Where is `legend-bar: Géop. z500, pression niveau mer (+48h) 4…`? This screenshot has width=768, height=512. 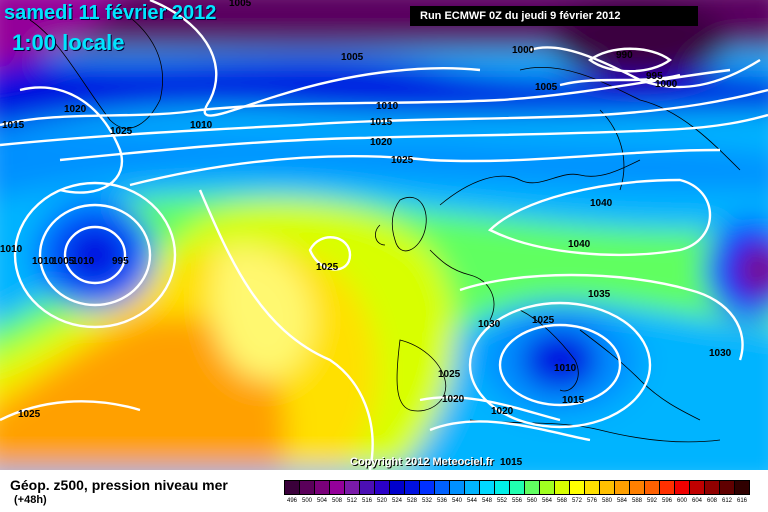
legend-bar: Géop. z500, pression niveau mer (+48h) 4… is located at coordinates (384, 491).